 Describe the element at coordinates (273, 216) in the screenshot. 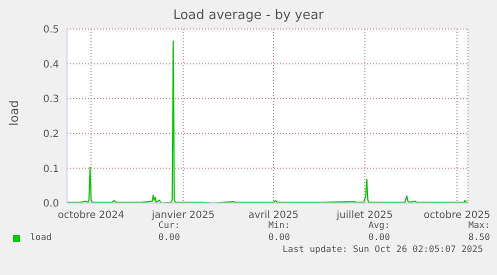

I see `x-tick-label: avril 2025` at that location.